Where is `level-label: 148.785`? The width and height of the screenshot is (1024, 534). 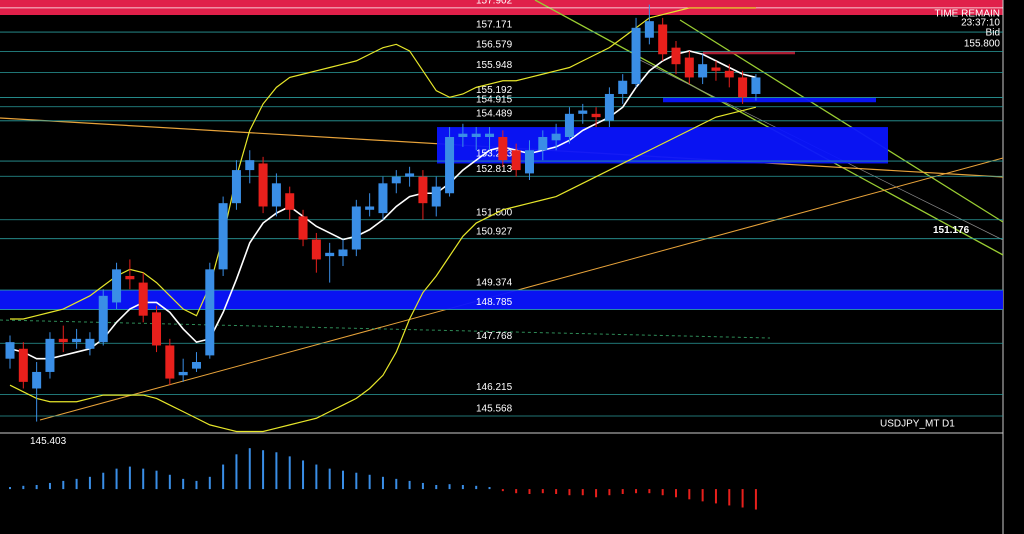 level-label: 148.785 is located at coordinates (494, 302).